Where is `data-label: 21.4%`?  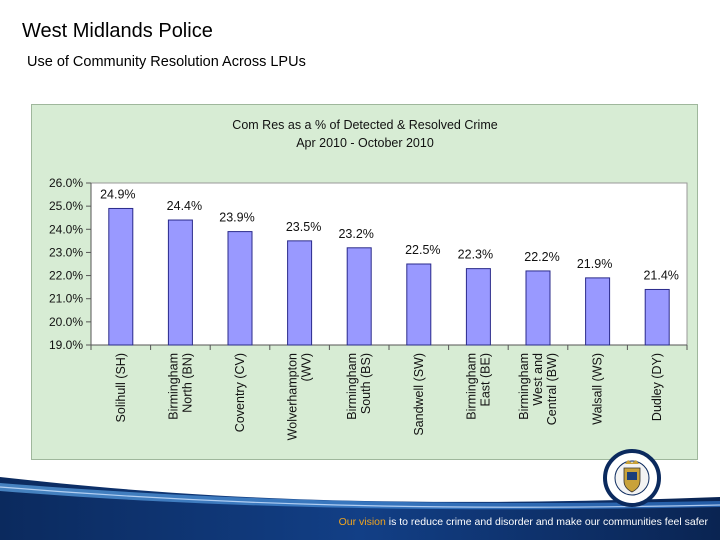 data-label: 21.4% is located at coordinates (660, 275).